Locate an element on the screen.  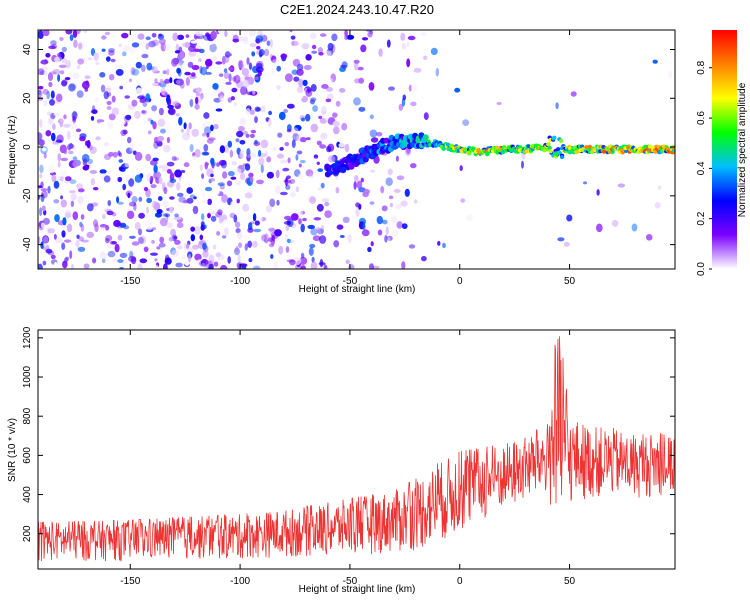
snr-x-tick-label: 50 is located at coordinates (570, 581).